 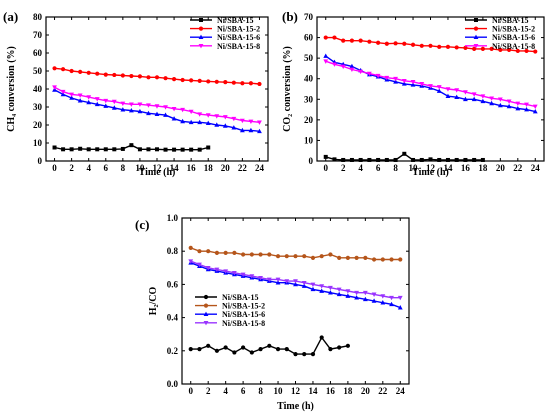 What do you see at coordinates (226, 168) in the screenshot?
I see `x-tick-label: 20` at bounding box center [226, 168].